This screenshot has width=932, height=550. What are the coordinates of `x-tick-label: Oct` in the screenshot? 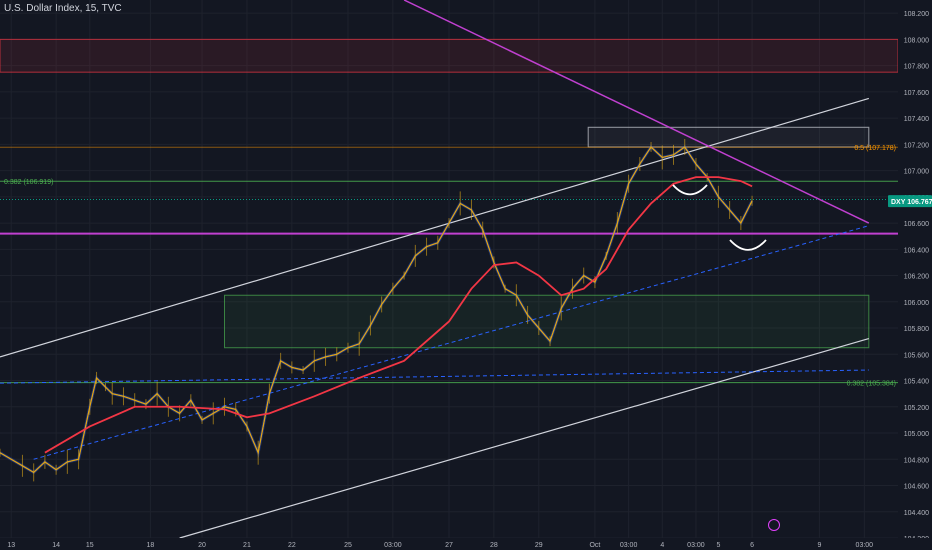 It's located at (594, 545).